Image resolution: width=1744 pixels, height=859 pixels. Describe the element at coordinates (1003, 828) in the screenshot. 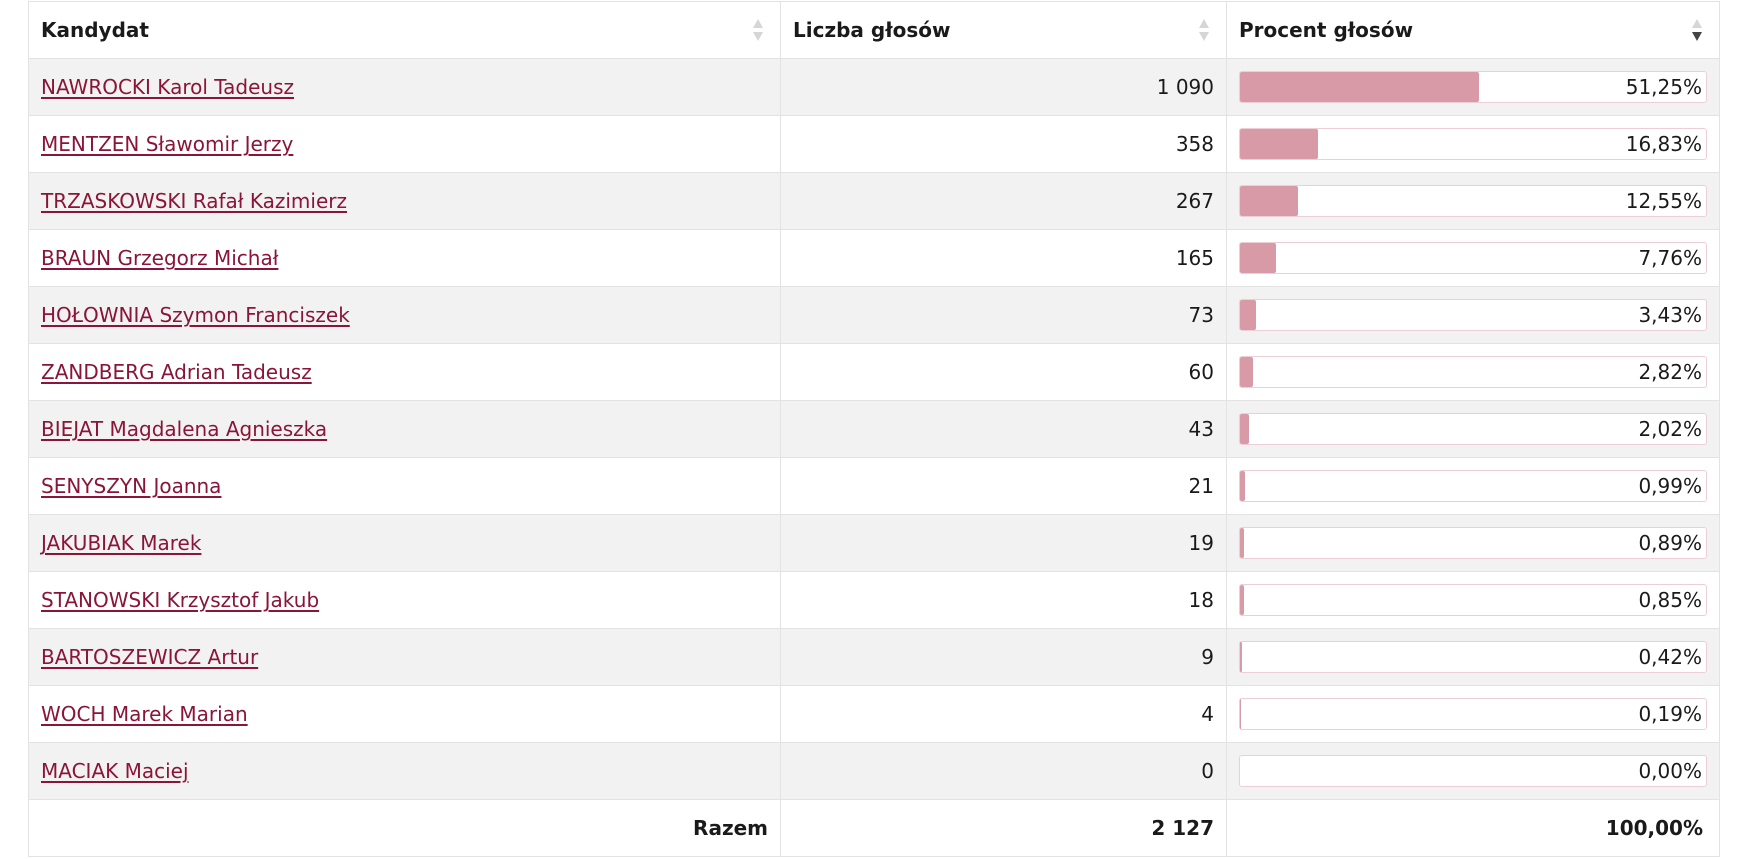

I see `total-votes: 2 127` at that location.